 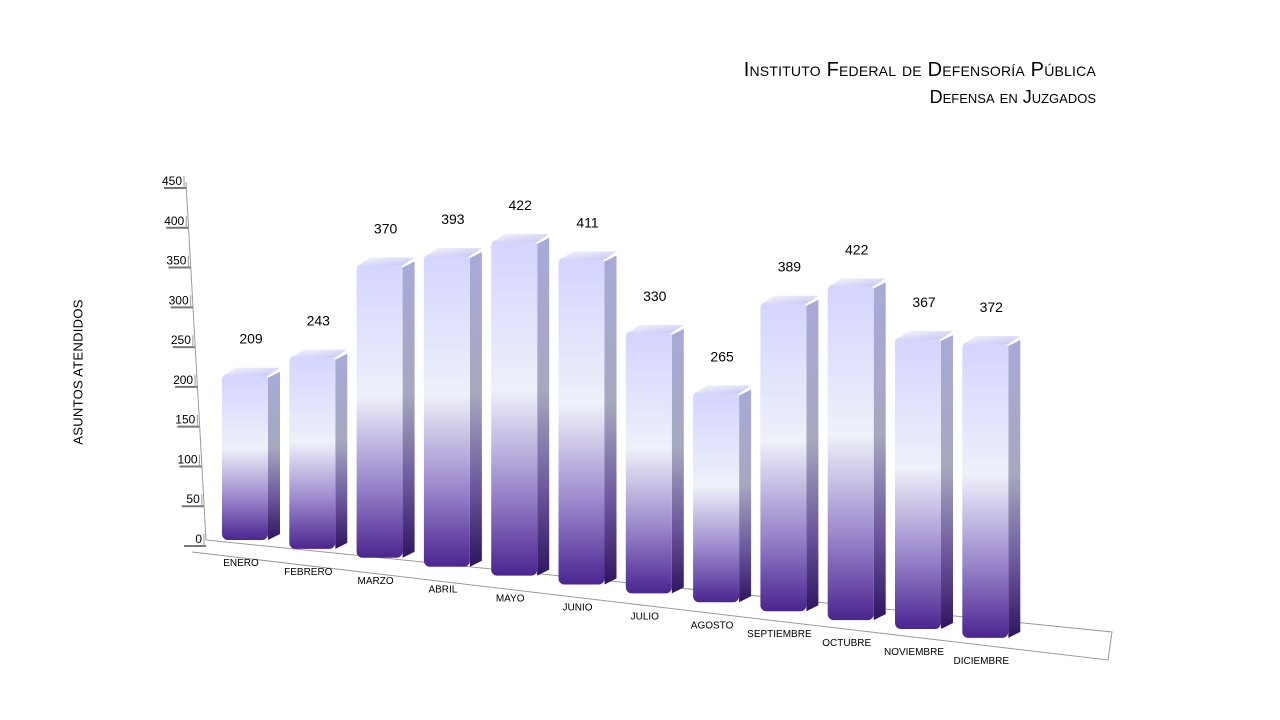 I want to click on data-label: 265, so click(x=722, y=356).